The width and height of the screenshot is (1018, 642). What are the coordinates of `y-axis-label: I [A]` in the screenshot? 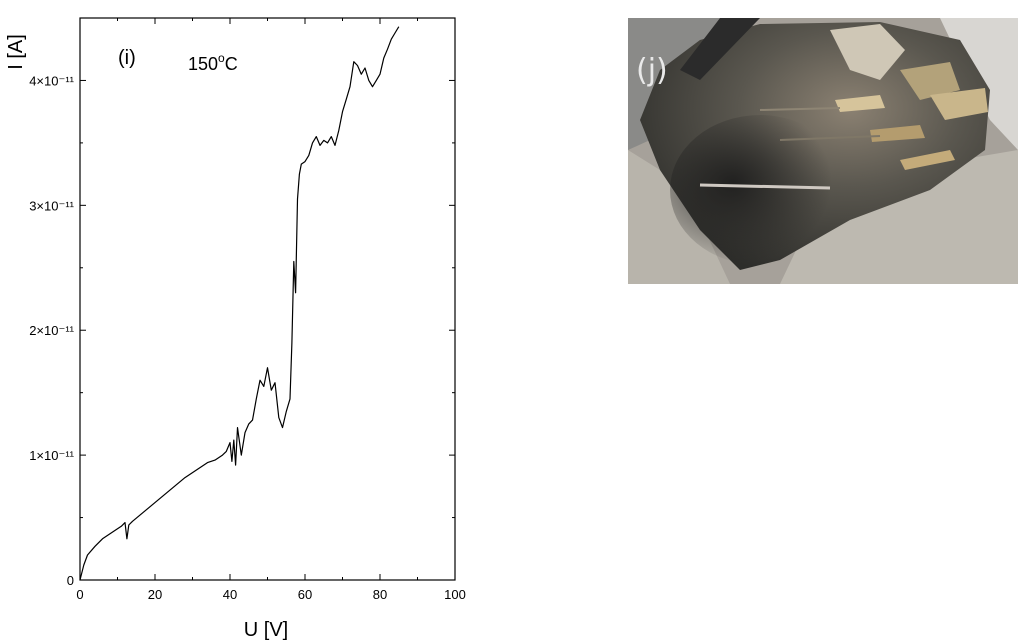 It's located at (16, 52).